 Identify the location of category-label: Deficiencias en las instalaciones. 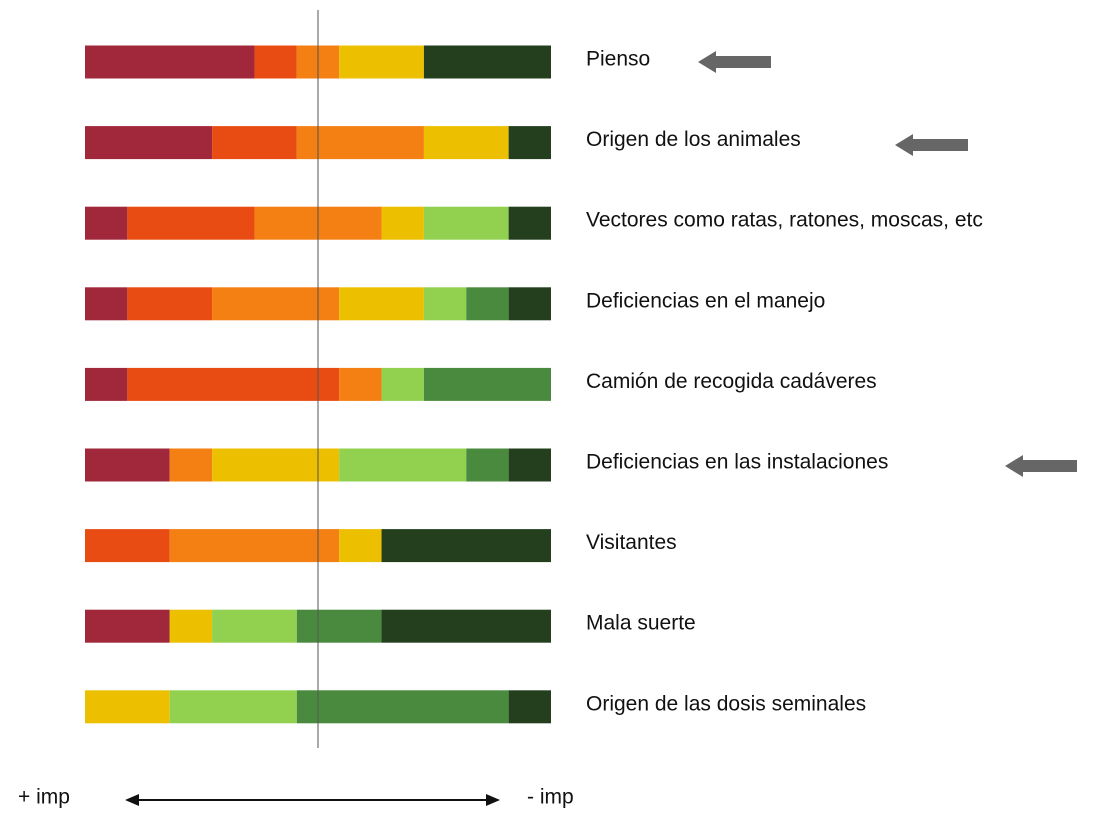
(737, 462).